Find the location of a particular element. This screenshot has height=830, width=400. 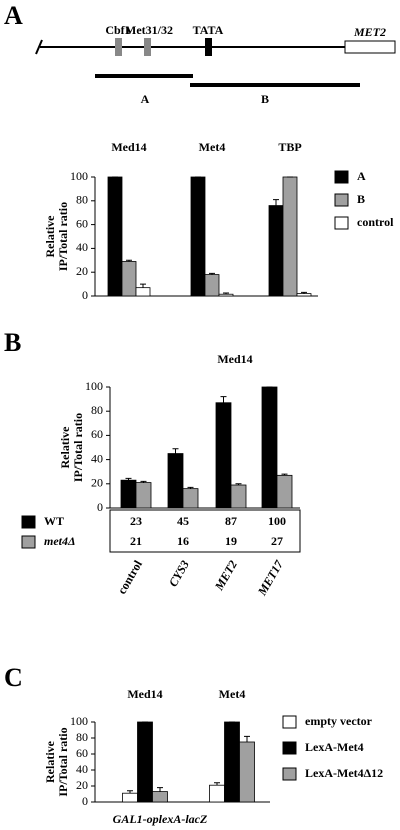

legend-label: LexA-Met4Δ12 is located at coordinates (344, 773).